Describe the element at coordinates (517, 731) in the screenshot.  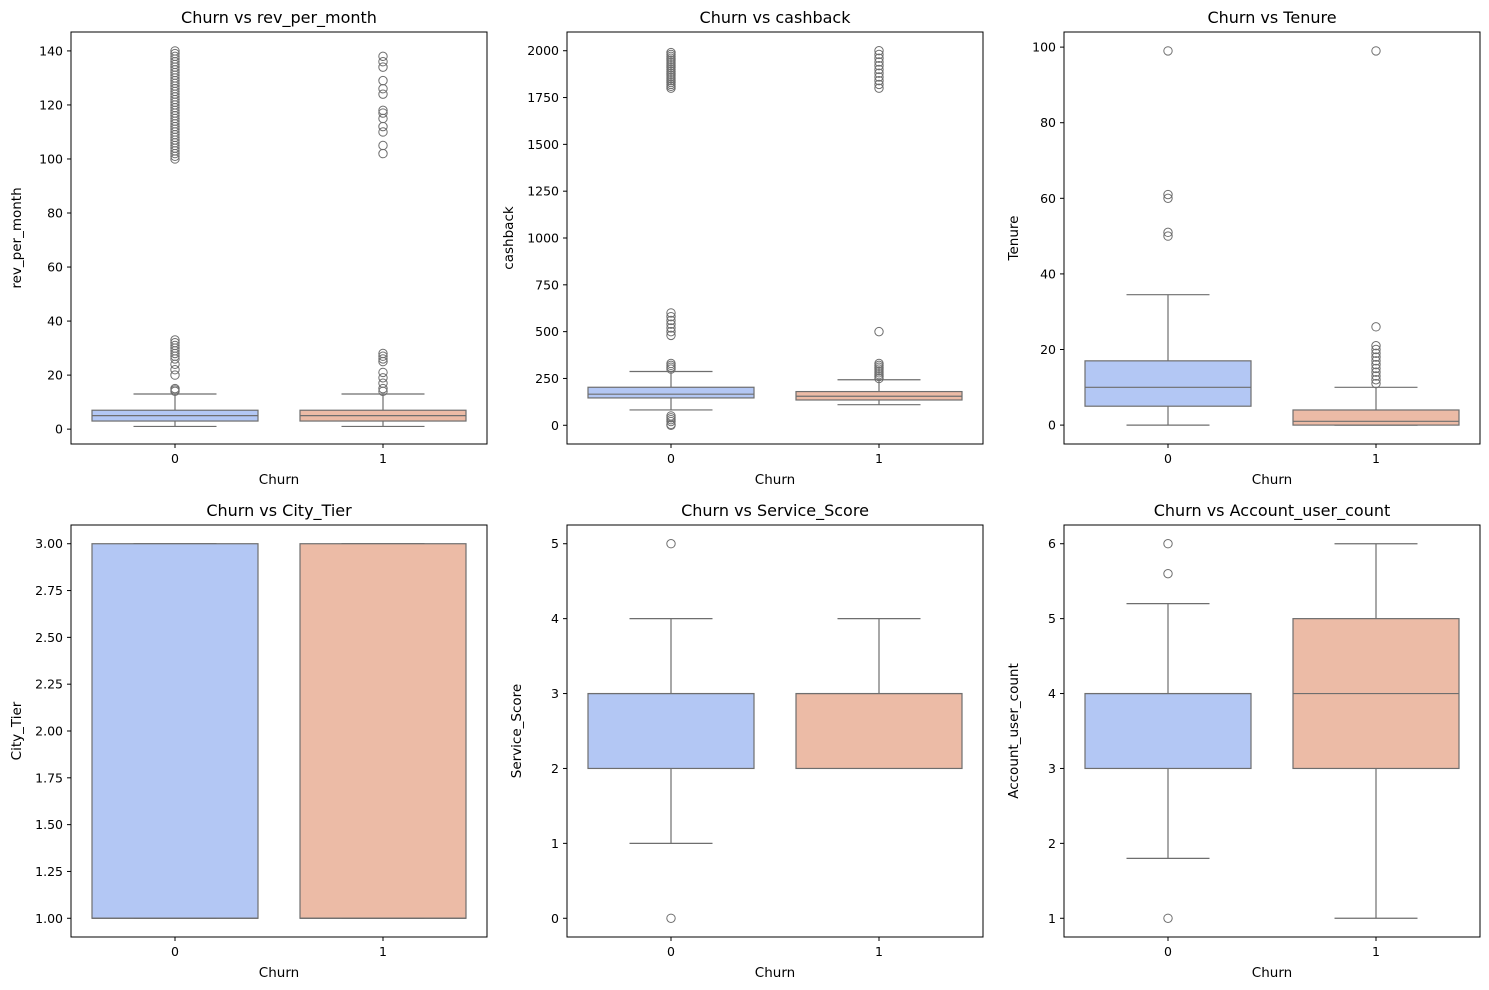
I see `y-axis-label: Service_Score` at that location.